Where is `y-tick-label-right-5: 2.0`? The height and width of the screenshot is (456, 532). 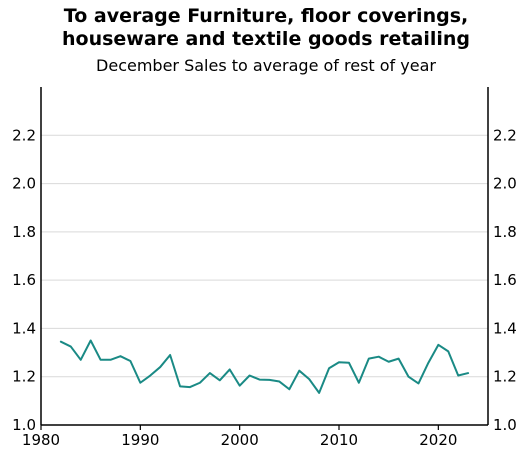
y-tick-label-right-5: 2.0 is located at coordinates (505, 184).